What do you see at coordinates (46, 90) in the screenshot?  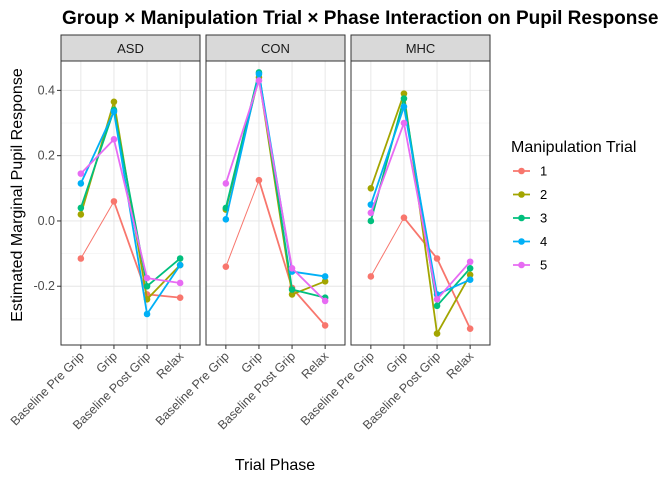 I see `y-tick-label: 0.4` at bounding box center [46, 90].